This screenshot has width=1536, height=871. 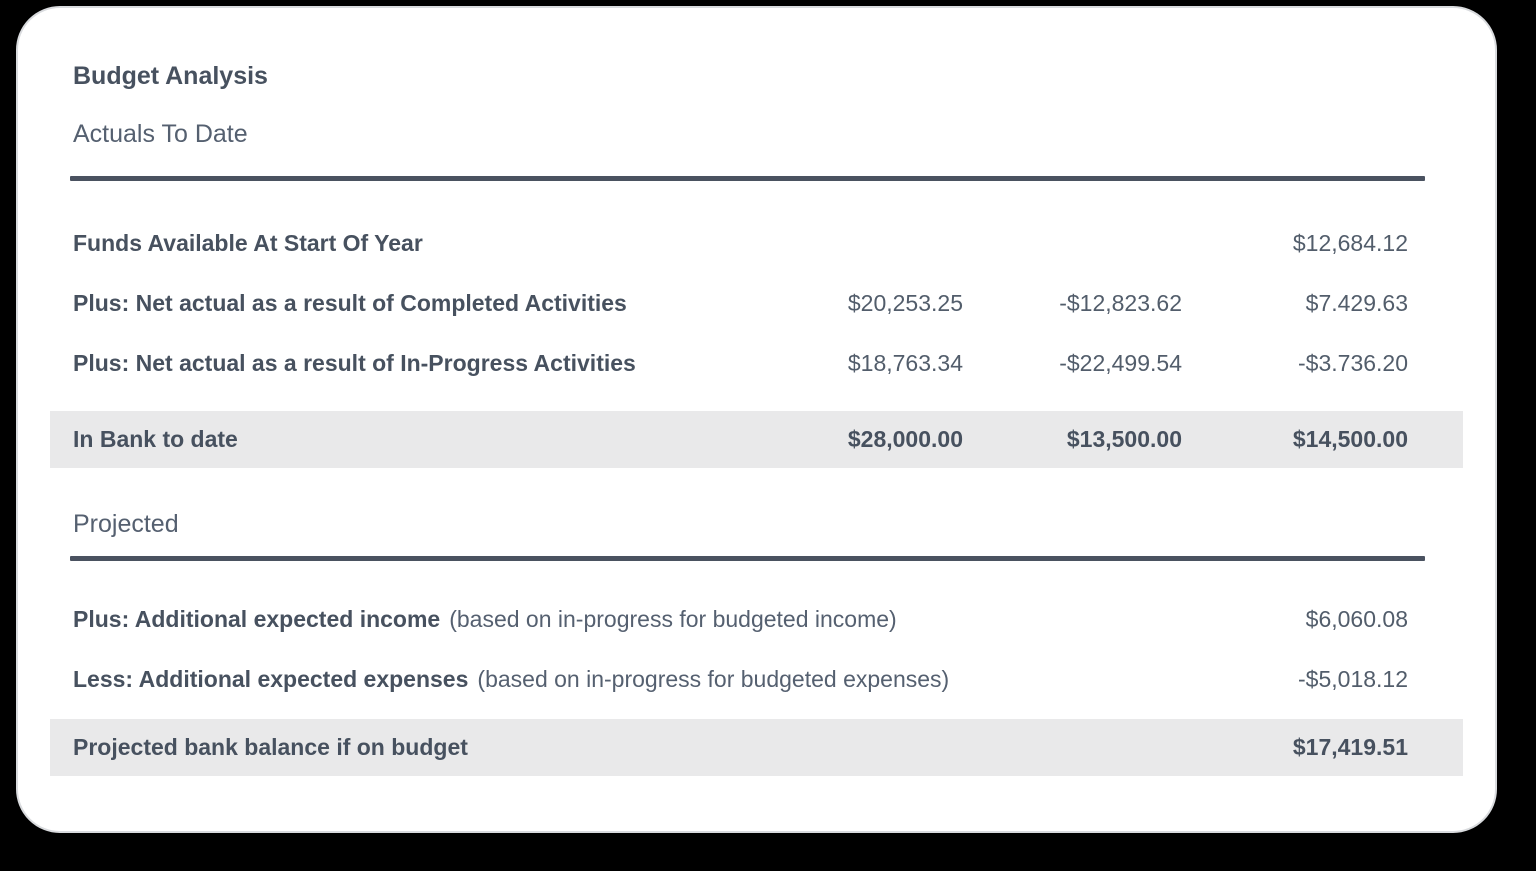 What do you see at coordinates (1356, 302) in the screenshot?
I see `row-value-net: $7.429.63` at bounding box center [1356, 302].